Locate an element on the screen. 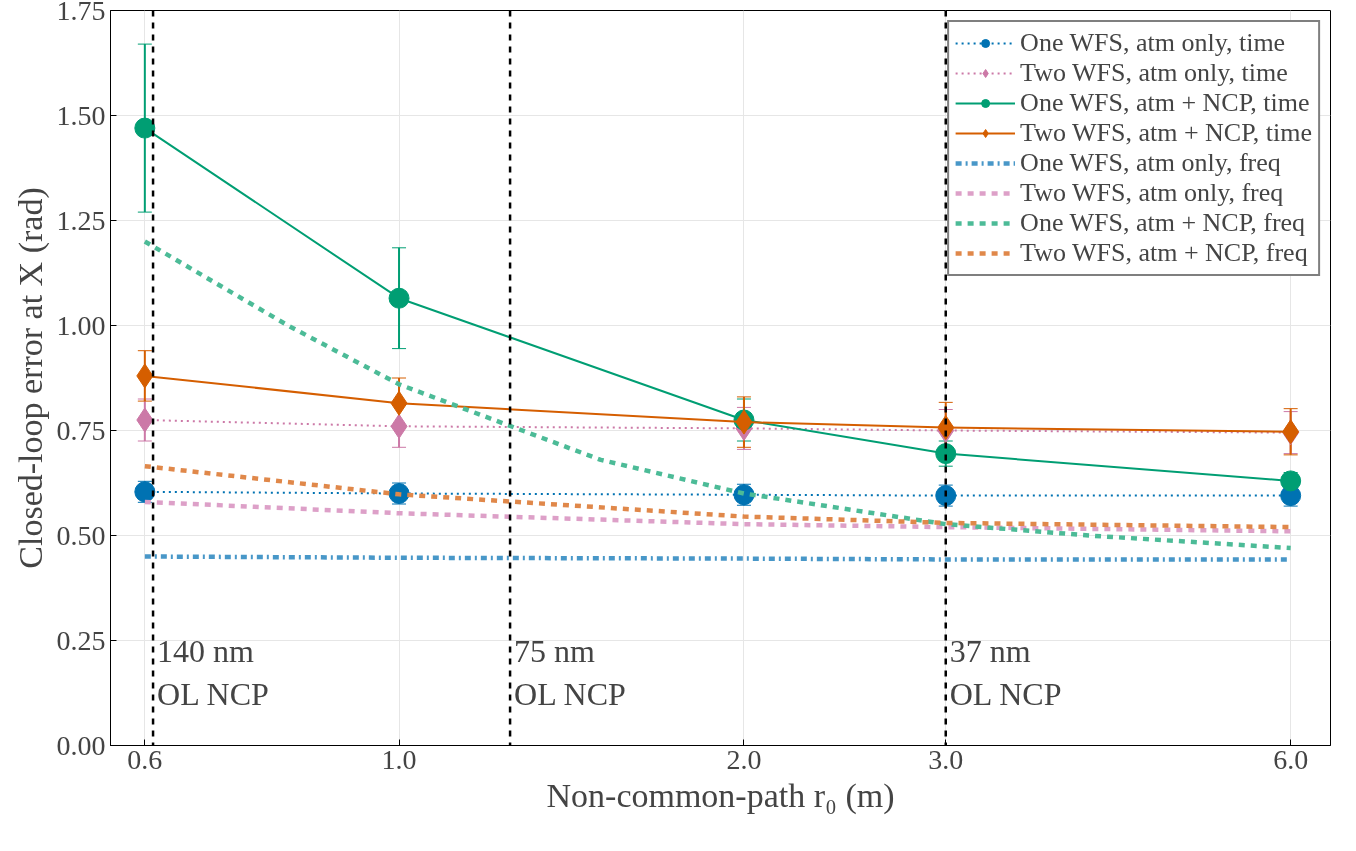 The width and height of the screenshot is (1356, 851). y-tick-label: 1.25 is located at coordinates (81, 220).